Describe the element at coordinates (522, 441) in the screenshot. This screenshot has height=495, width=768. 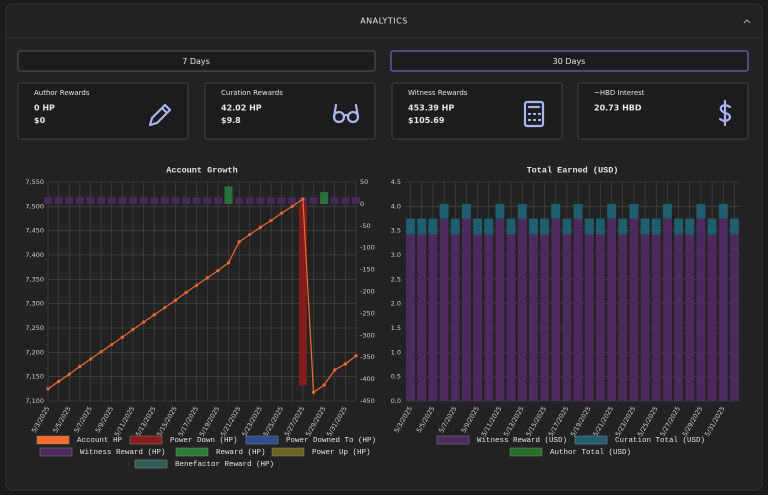
I see `legend-label: Witness Reward (USD)` at that location.